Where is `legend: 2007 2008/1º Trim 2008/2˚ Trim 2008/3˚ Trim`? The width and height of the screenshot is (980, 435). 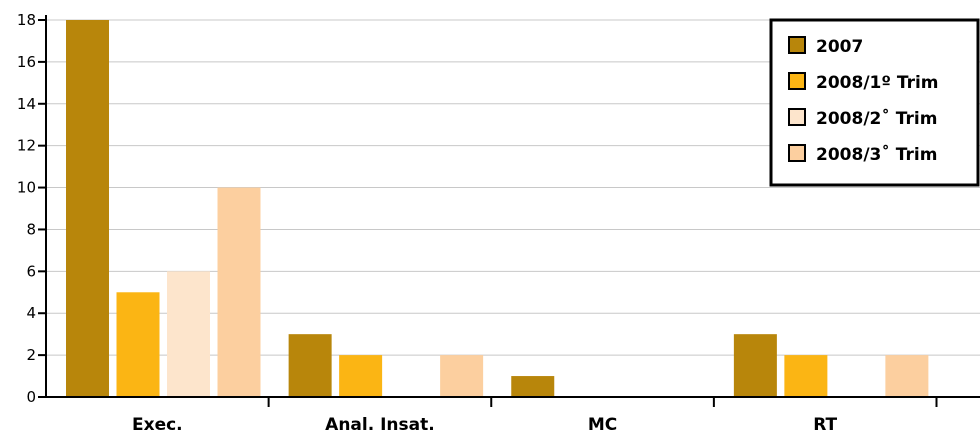 legend: 2007 2008/1º Trim 2008/2˚ Trim 2008/3˚ Trim is located at coordinates (874, 102).